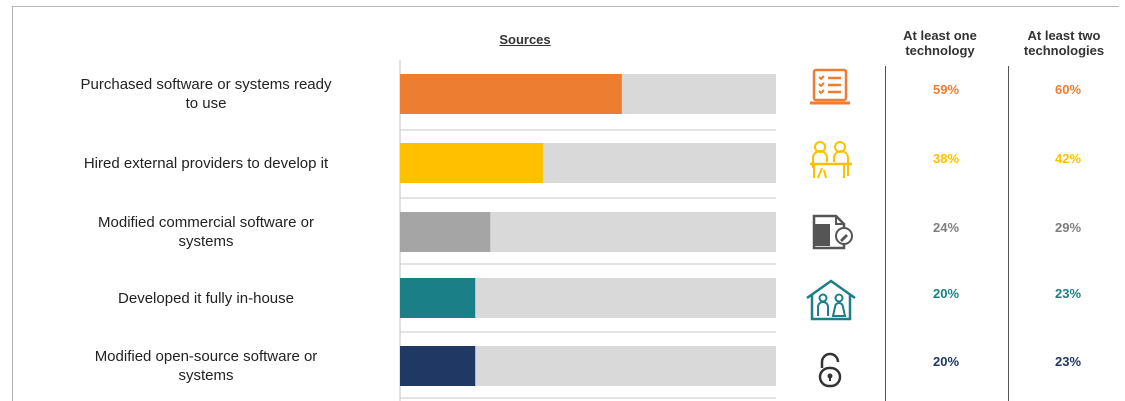  I want to click on column-header-line: technologies, so click(1064, 50).